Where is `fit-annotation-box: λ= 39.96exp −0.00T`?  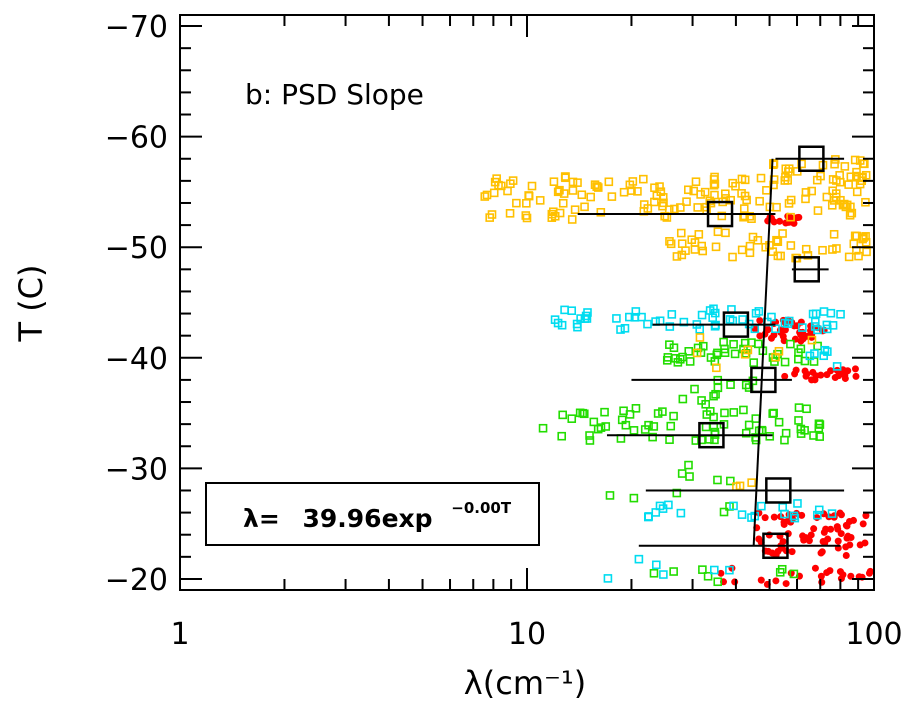
fit-annotation-box: λ= 39.96exp −0.00T is located at coordinates (372, 514).